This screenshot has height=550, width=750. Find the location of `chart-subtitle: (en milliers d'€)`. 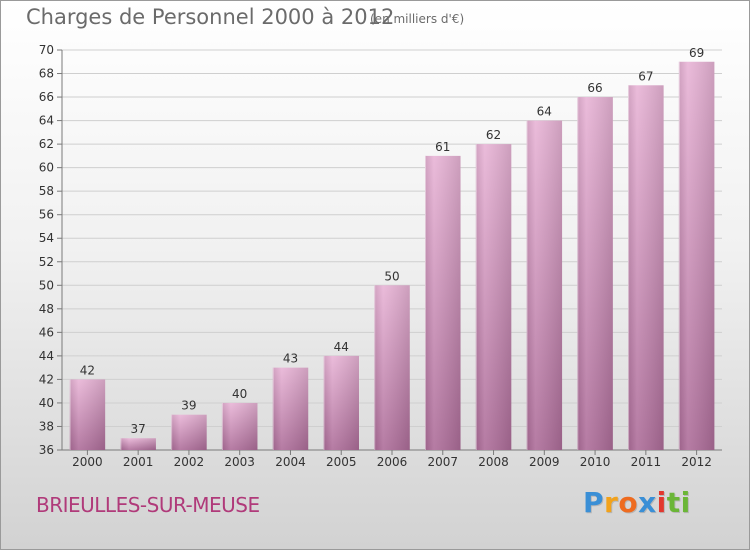

chart-subtitle: (en milliers d'€) is located at coordinates (417, 19).